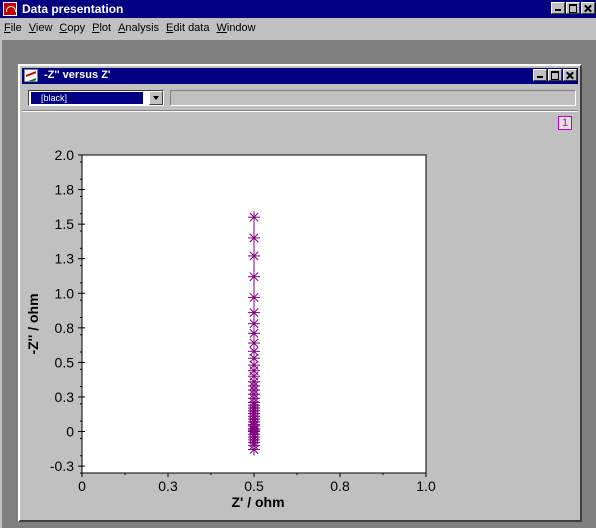 The height and width of the screenshot is (528, 596). What do you see at coordinates (87, 98) in the screenshot?
I see `series-select-value: [black]` at bounding box center [87, 98].